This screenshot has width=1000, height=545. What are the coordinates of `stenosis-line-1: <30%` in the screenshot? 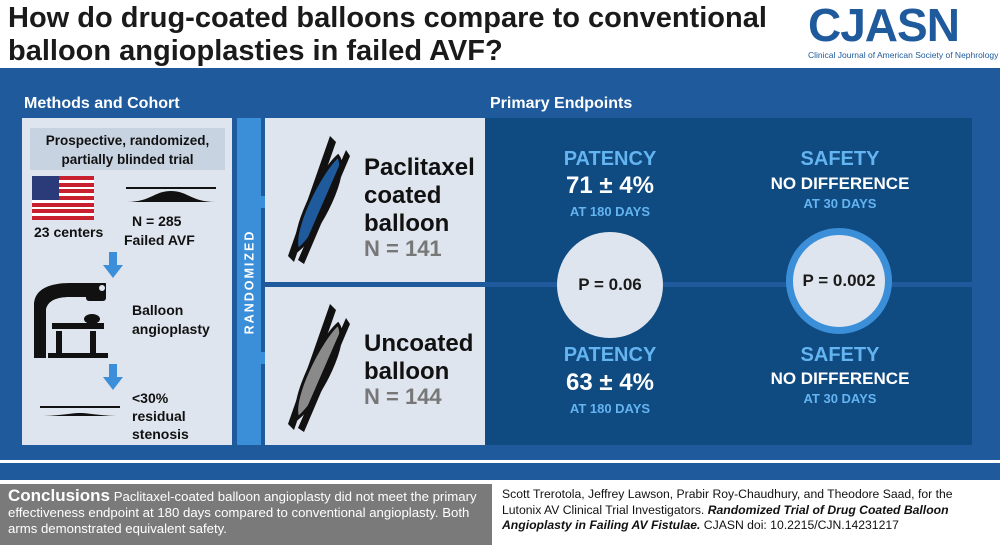 It's located at (150, 398).